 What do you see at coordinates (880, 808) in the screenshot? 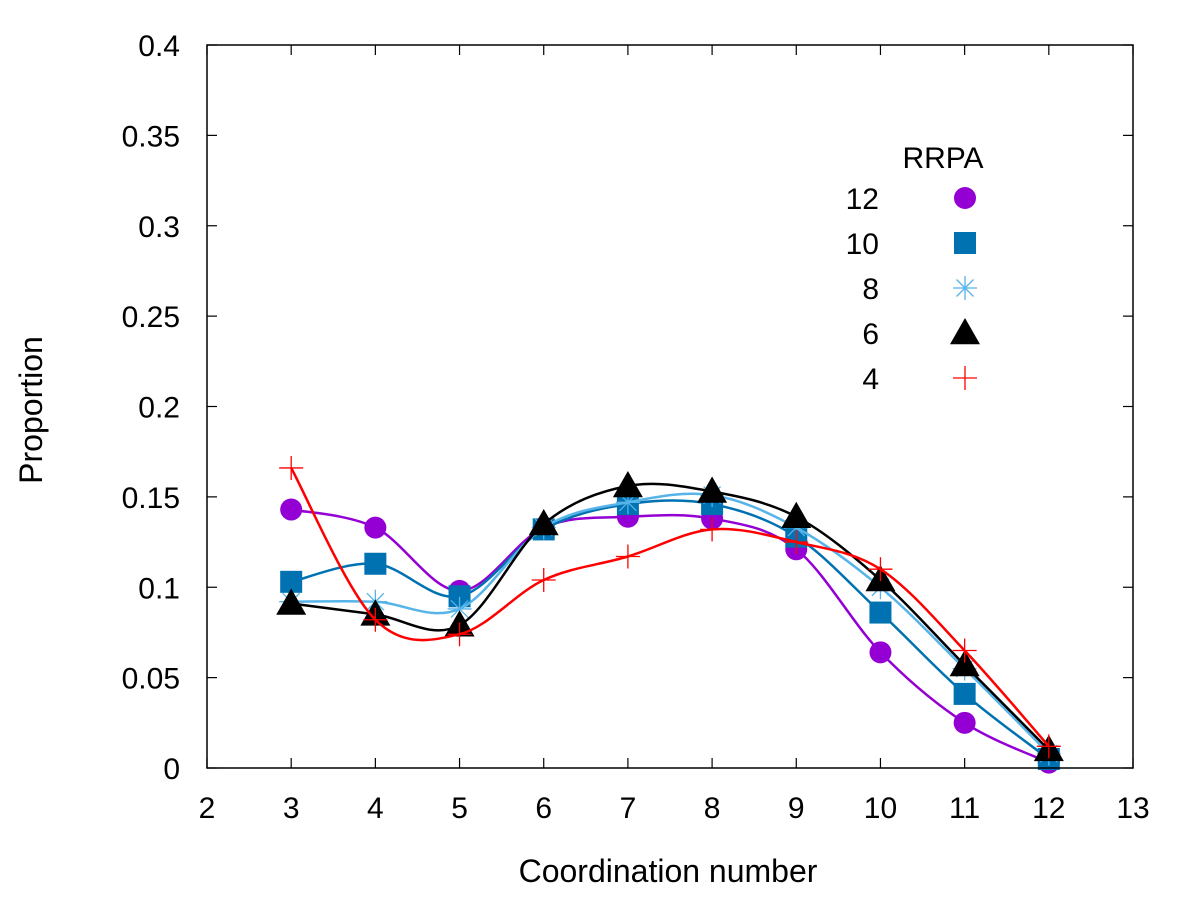
I see `x-tick-label: 10` at bounding box center [880, 808].